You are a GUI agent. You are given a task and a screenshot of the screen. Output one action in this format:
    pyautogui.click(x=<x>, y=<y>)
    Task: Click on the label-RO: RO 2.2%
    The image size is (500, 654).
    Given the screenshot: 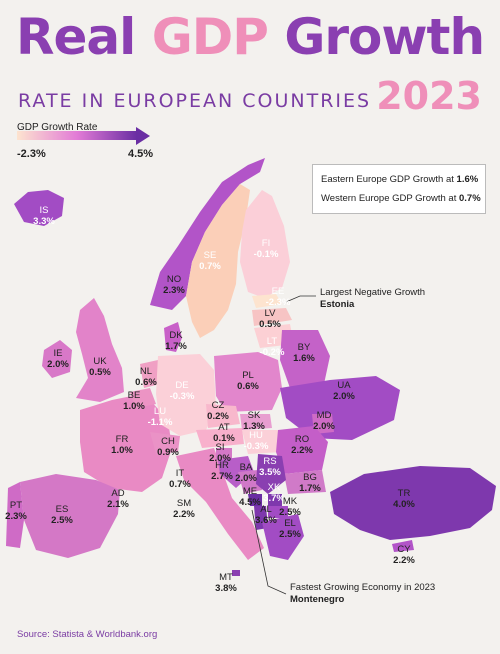 What is the action you would take?
    pyautogui.click(x=302, y=445)
    